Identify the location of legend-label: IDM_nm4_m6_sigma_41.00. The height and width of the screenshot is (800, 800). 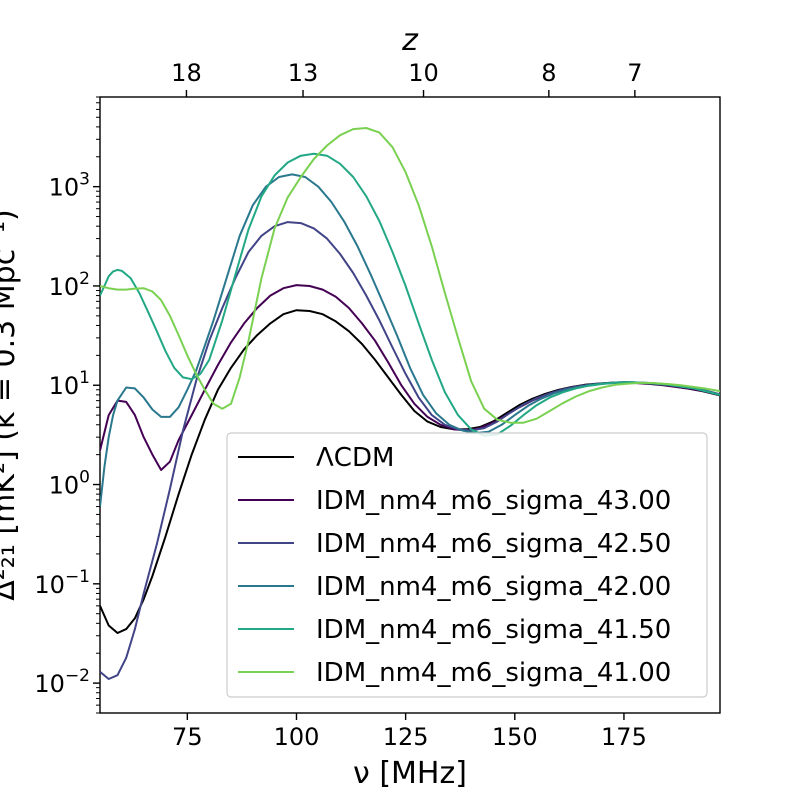
(493, 673).